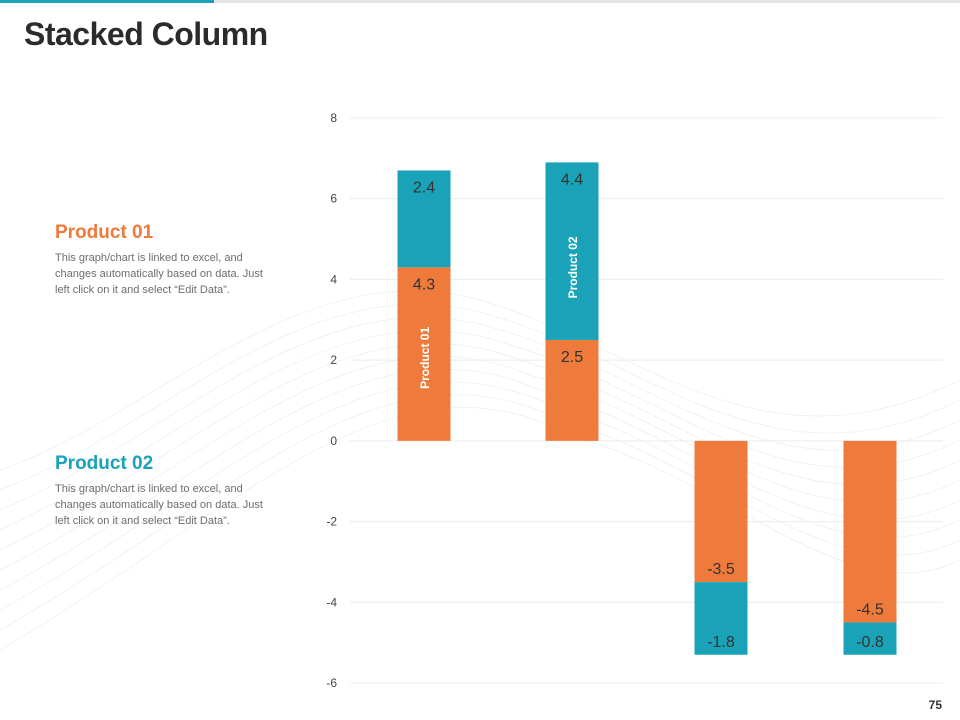  I want to click on data-label: 4.4, so click(572, 179).